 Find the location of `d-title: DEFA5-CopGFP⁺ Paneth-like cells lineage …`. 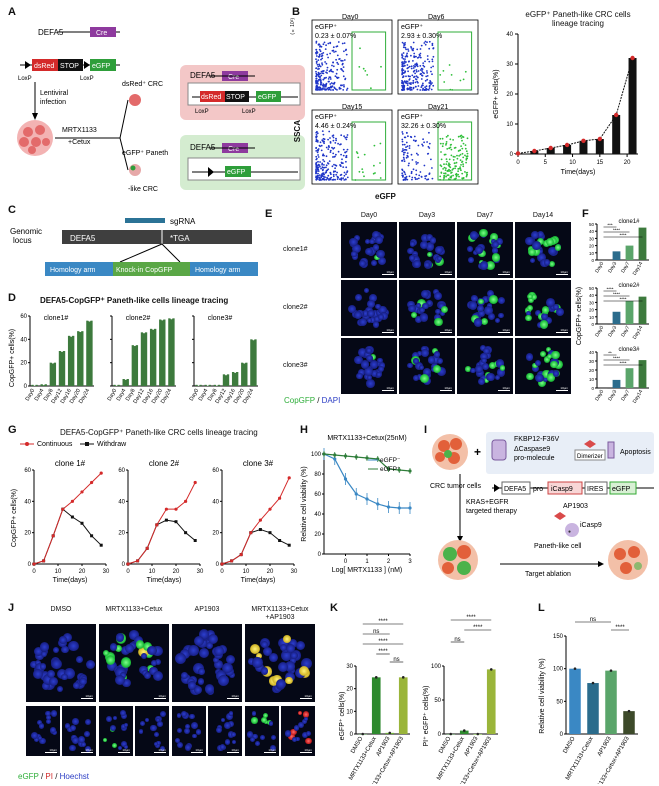

d-title: DEFA5-CopGFP⁺ Paneth-like cells lineage … is located at coordinates (134, 300).